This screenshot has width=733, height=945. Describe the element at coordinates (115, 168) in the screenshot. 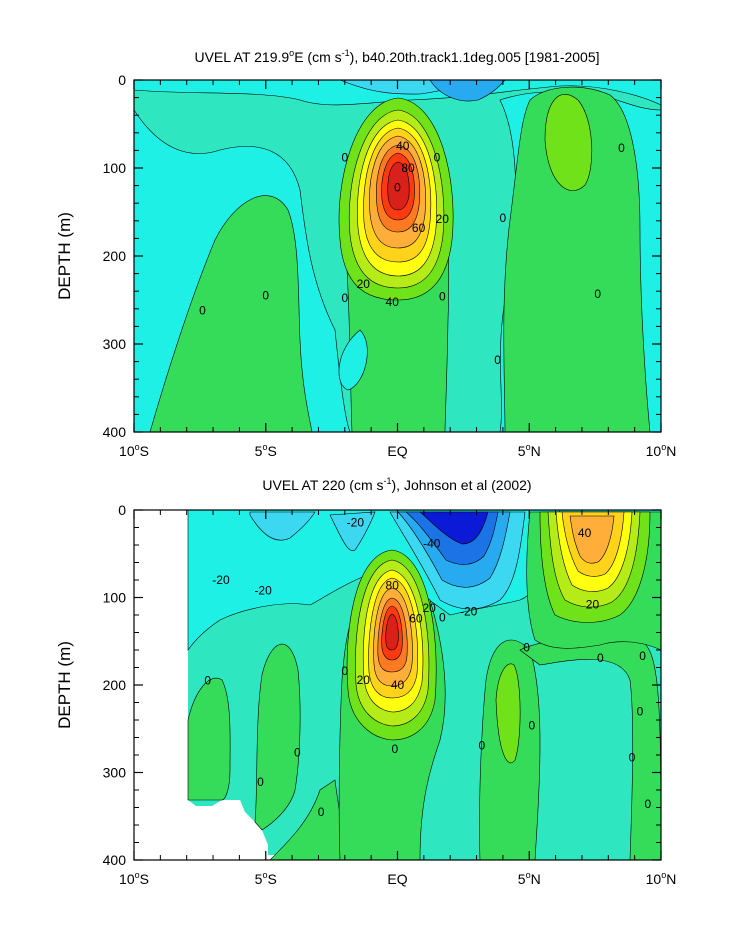

I see `p1-ytick-label-1: 100` at that location.